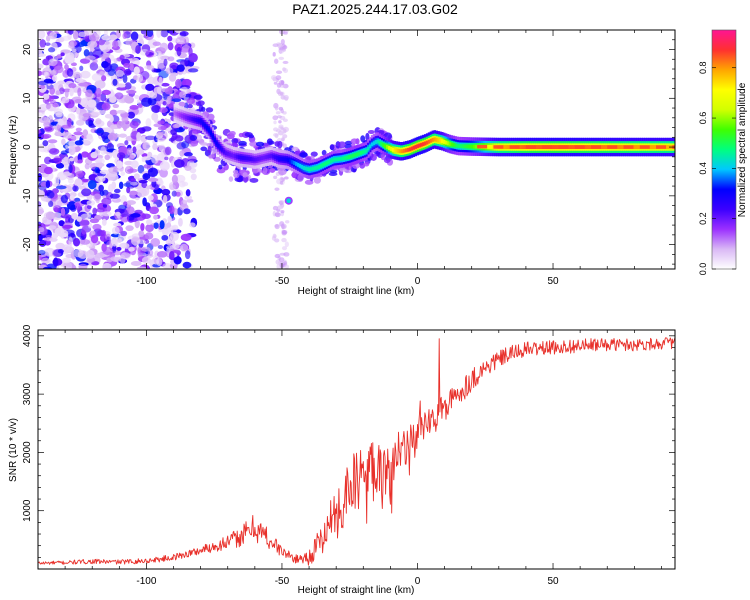 The height and width of the screenshot is (600, 750). I want to click on snr-x-tick-label: -50, so click(282, 581).